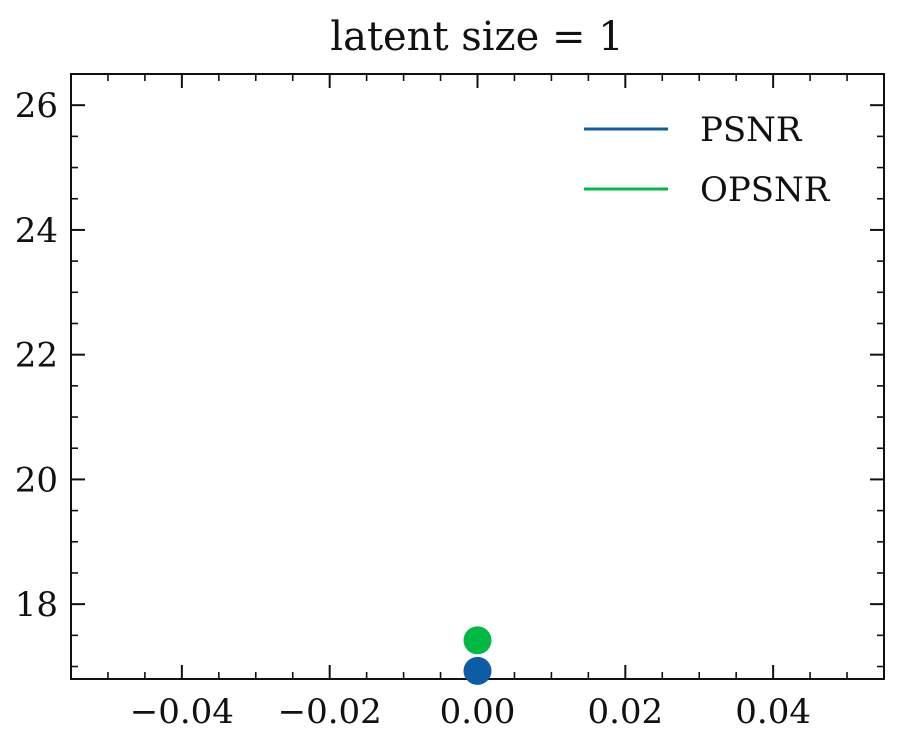 This screenshot has height=746, width=899. I want to click on y-tick-label: 24, so click(36, 231).